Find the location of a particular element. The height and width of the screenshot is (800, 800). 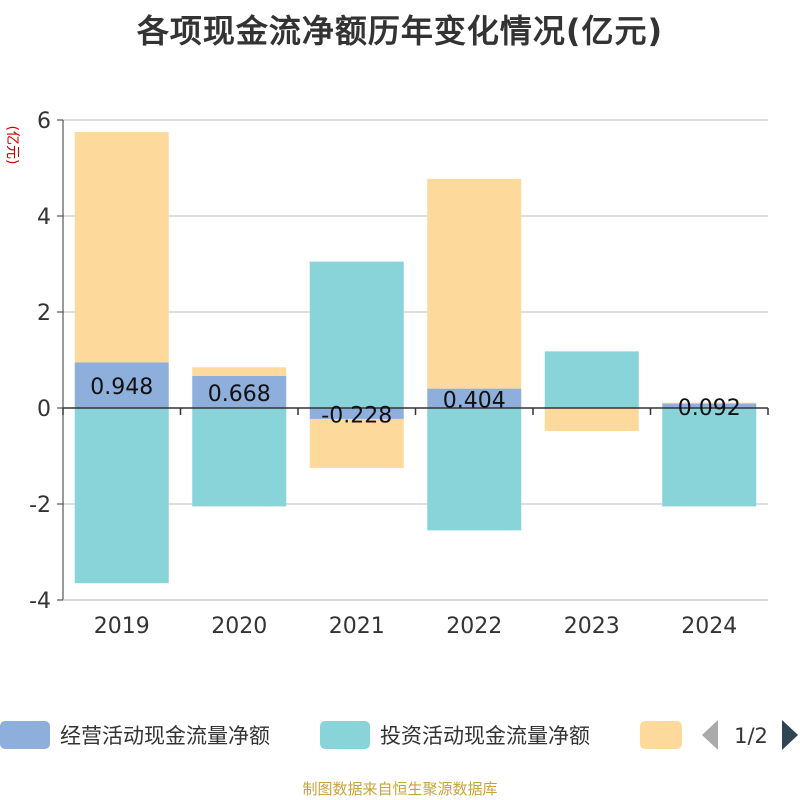

y-tick-label: 4 is located at coordinates (44, 217).